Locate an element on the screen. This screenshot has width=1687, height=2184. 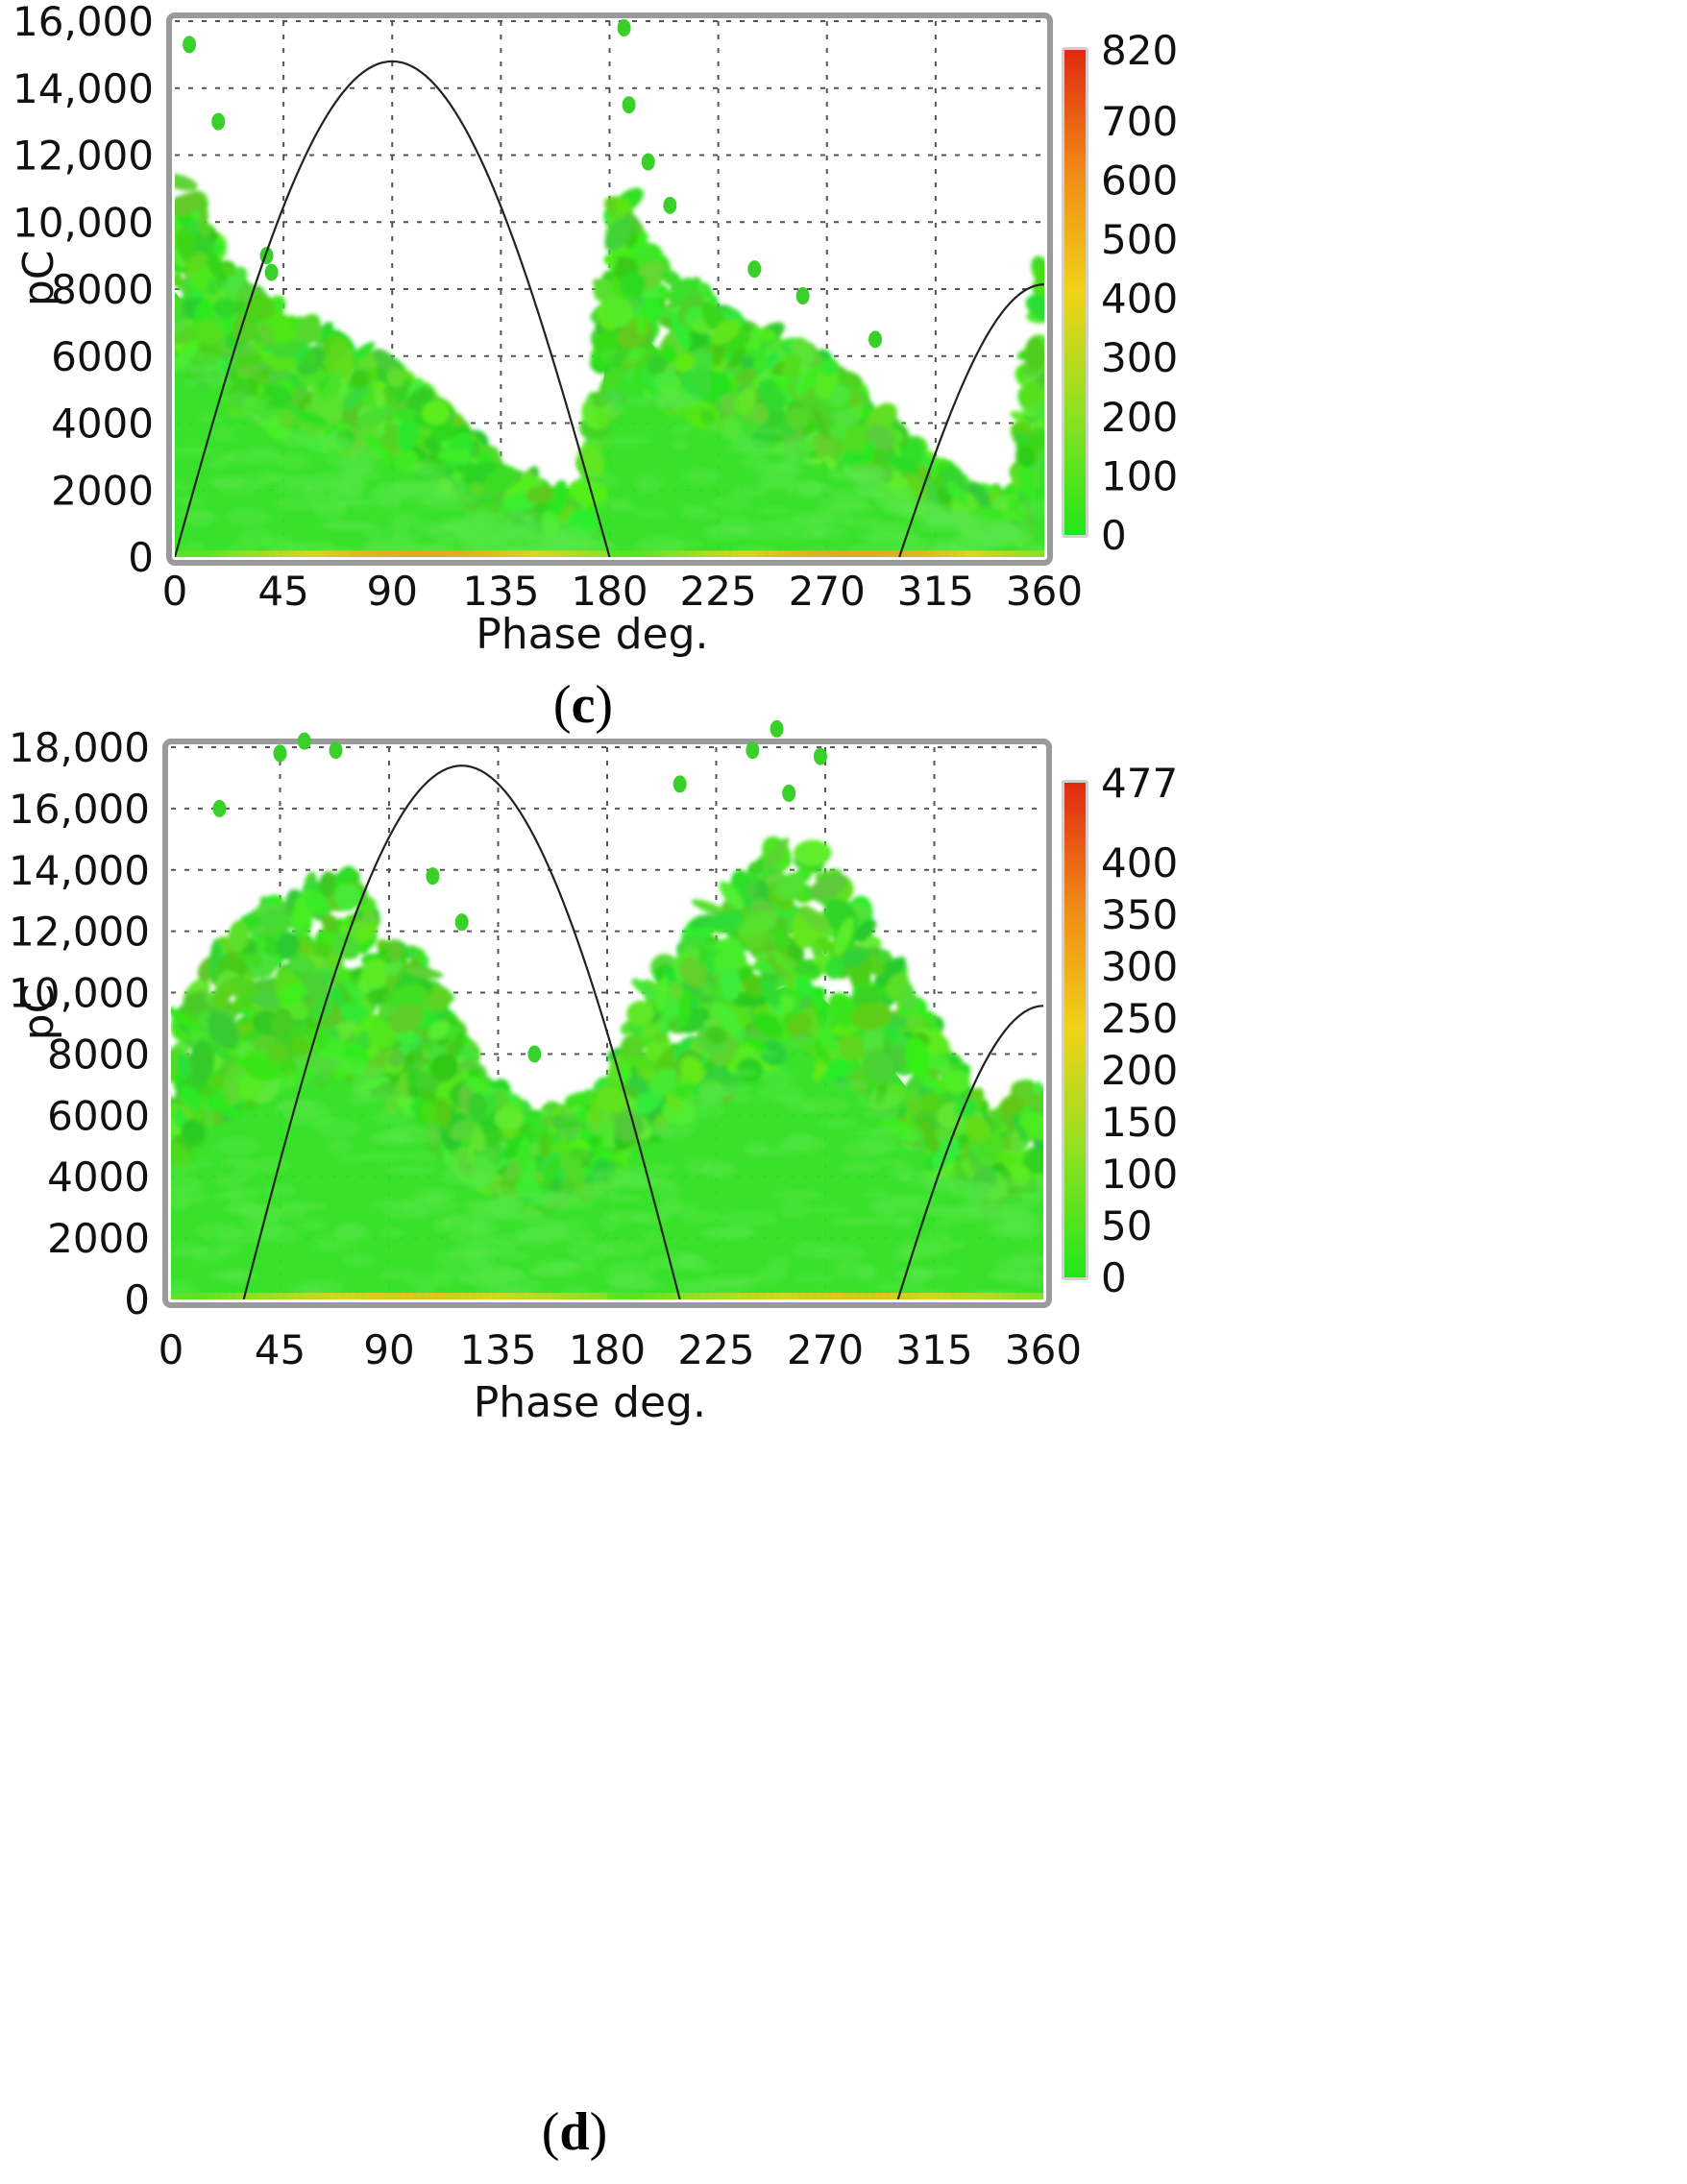
y-tick-label: 12,000 is located at coordinates (83, 156).